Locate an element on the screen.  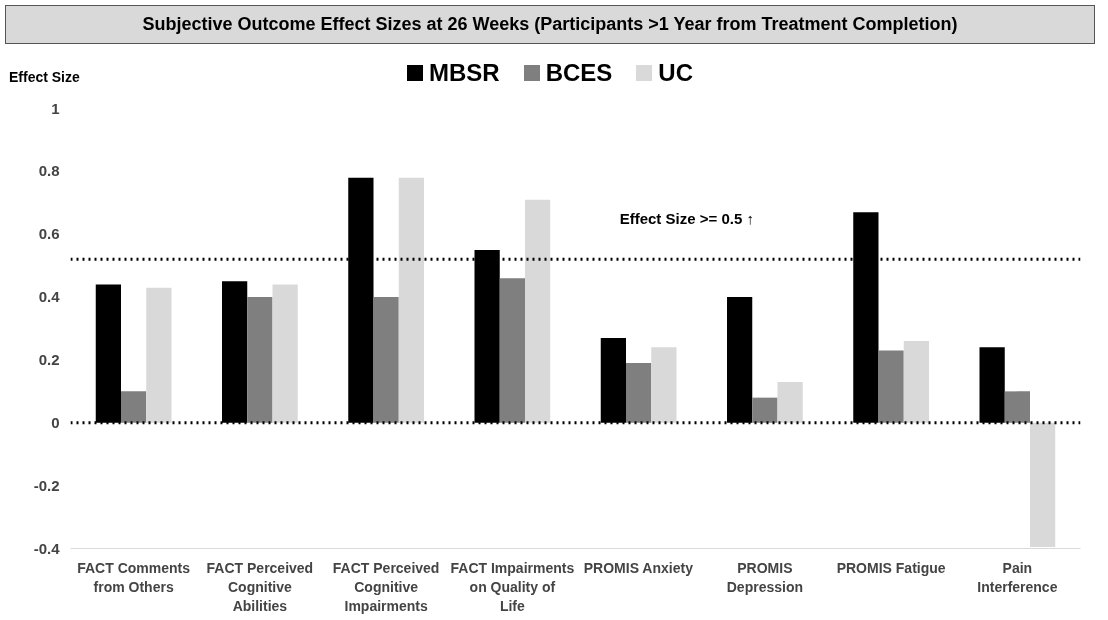
y-tick-label: 0 is located at coordinates (55, 422).